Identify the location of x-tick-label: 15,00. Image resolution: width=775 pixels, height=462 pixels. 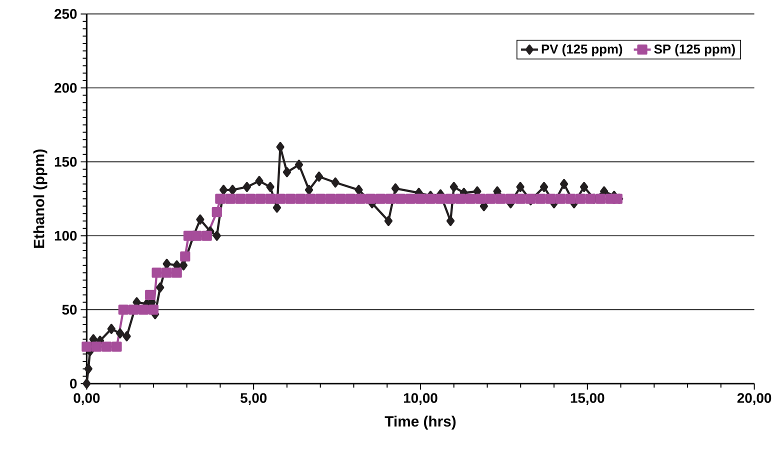
(587, 398).